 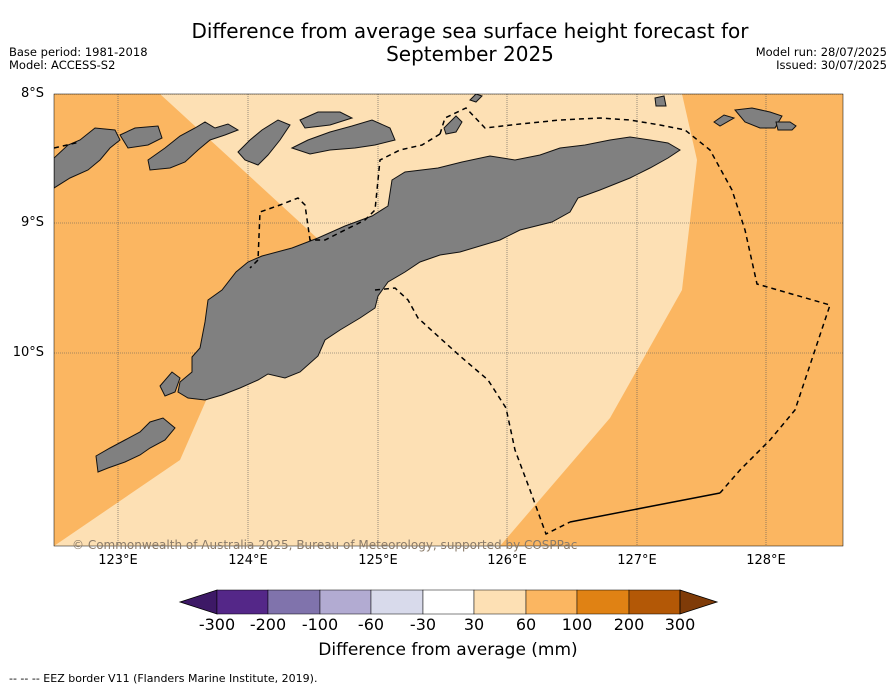 What do you see at coordinates (629, 624) in the screenshot?
I see `colorbar-tick: 200` at bounding box center [629, 624].